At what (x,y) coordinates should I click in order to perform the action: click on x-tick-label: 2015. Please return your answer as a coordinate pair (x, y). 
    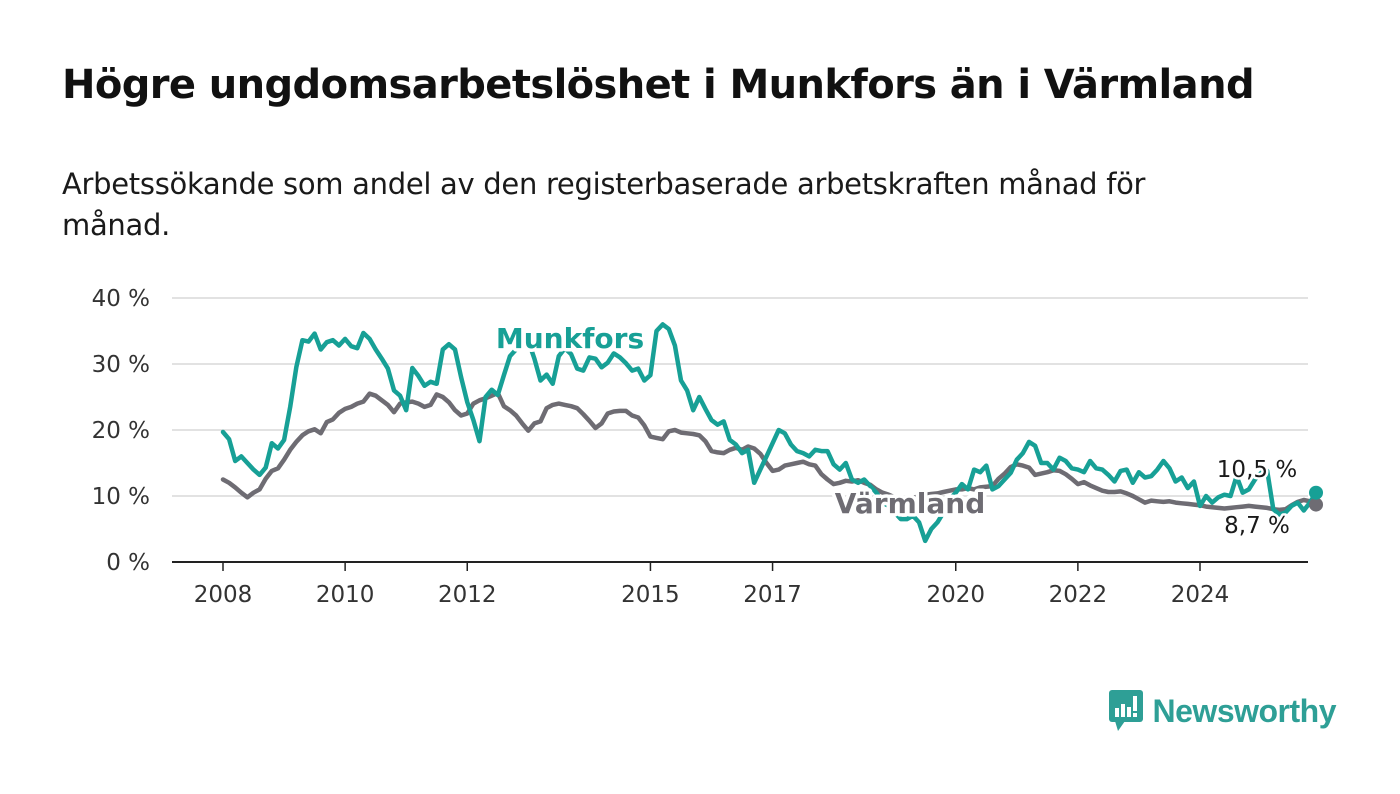
    Looking at the image, I should click on (650, 595).